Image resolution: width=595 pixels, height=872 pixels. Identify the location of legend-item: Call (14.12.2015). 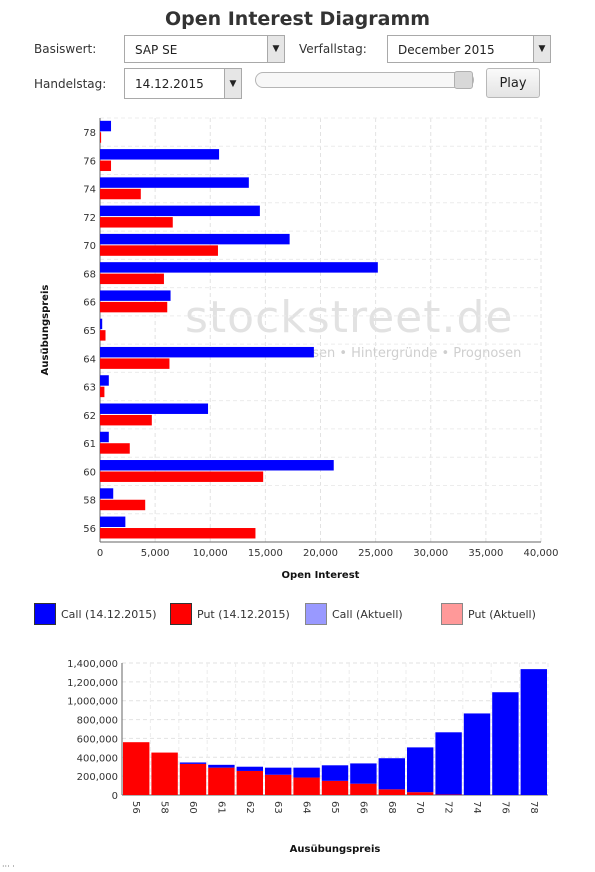
(95, 614).